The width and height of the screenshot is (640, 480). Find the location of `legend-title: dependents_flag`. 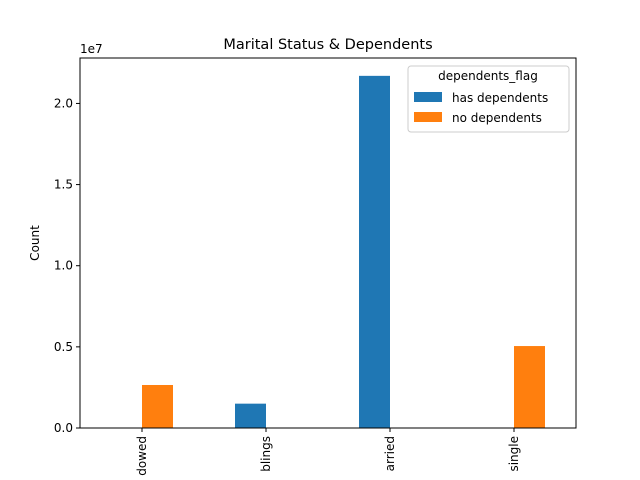

legend-title: dependents_flag is located at coordinates (488, 76).